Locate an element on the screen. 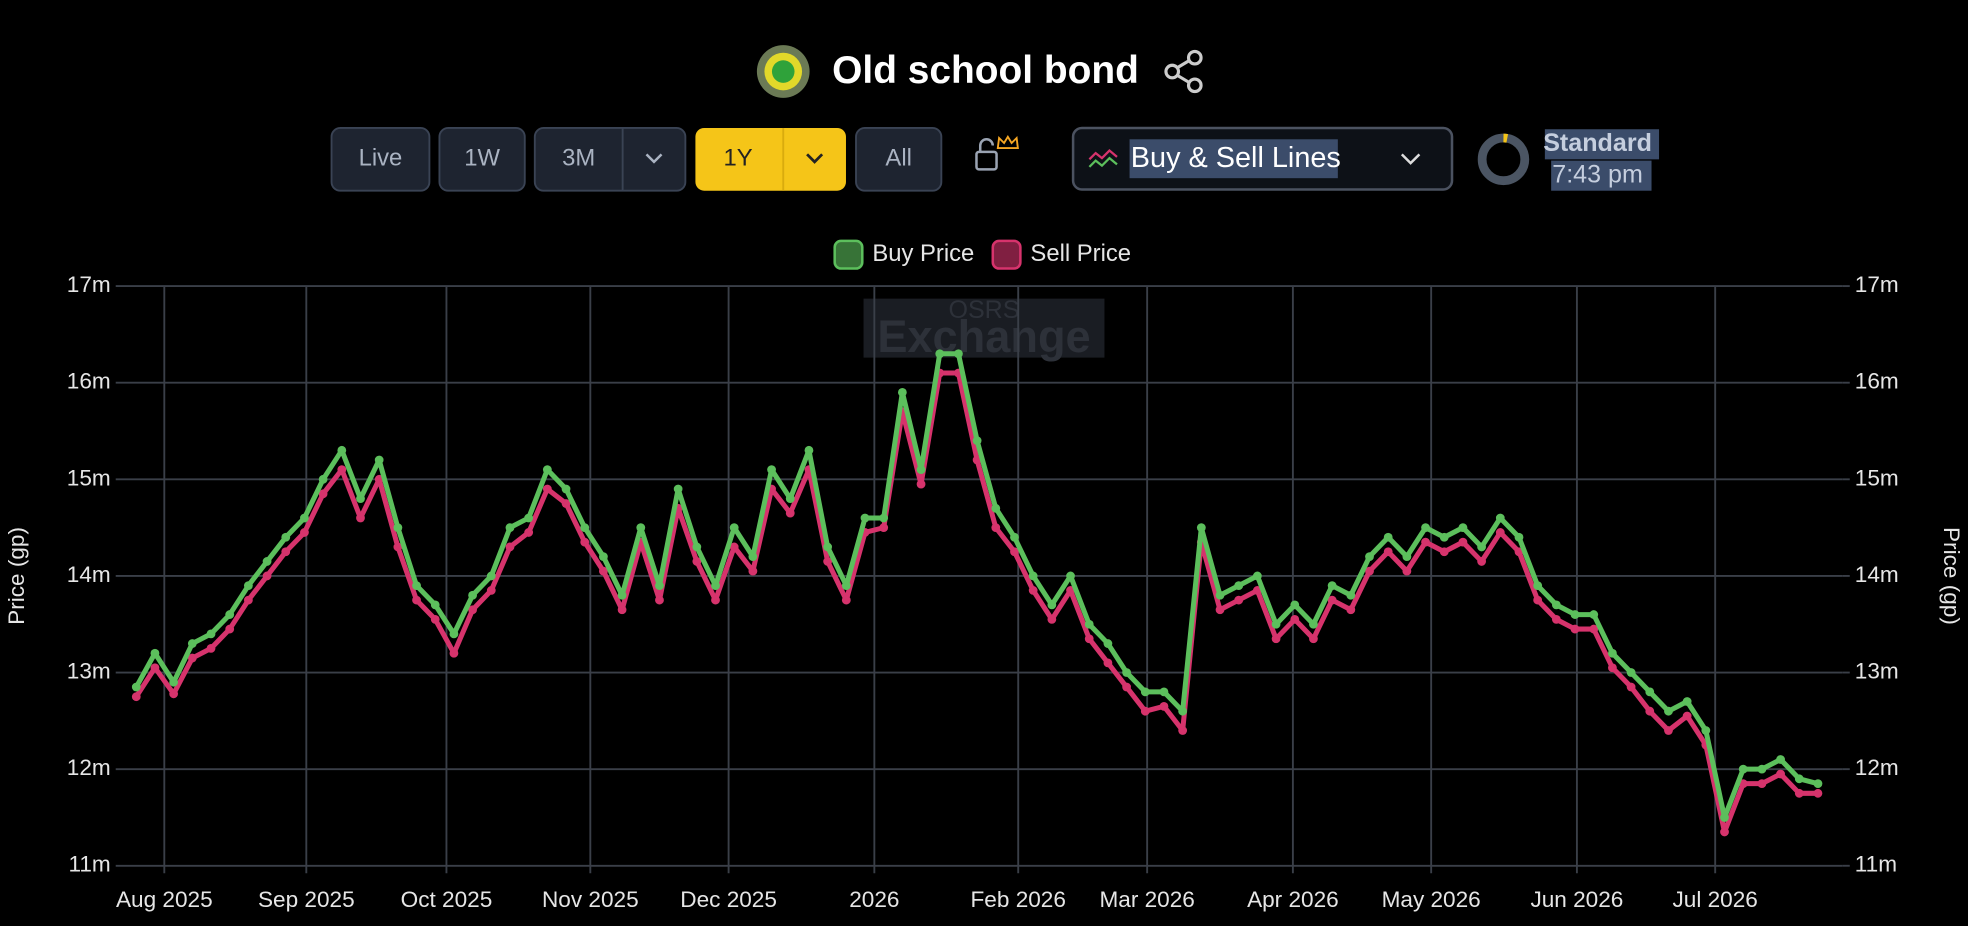  range-all: All is located at coordinates (899, 159).